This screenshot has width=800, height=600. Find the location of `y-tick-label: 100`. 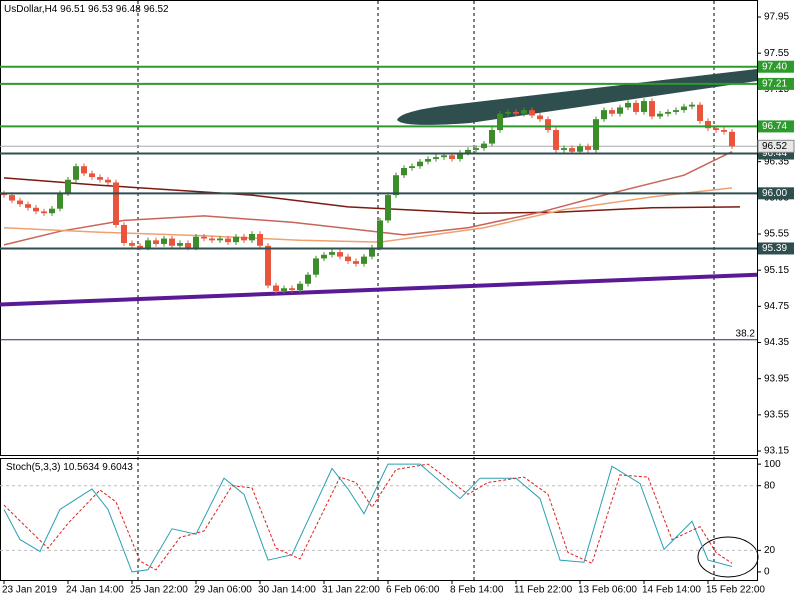

y-tick-label: 100 is located at coordinates (772, 464).